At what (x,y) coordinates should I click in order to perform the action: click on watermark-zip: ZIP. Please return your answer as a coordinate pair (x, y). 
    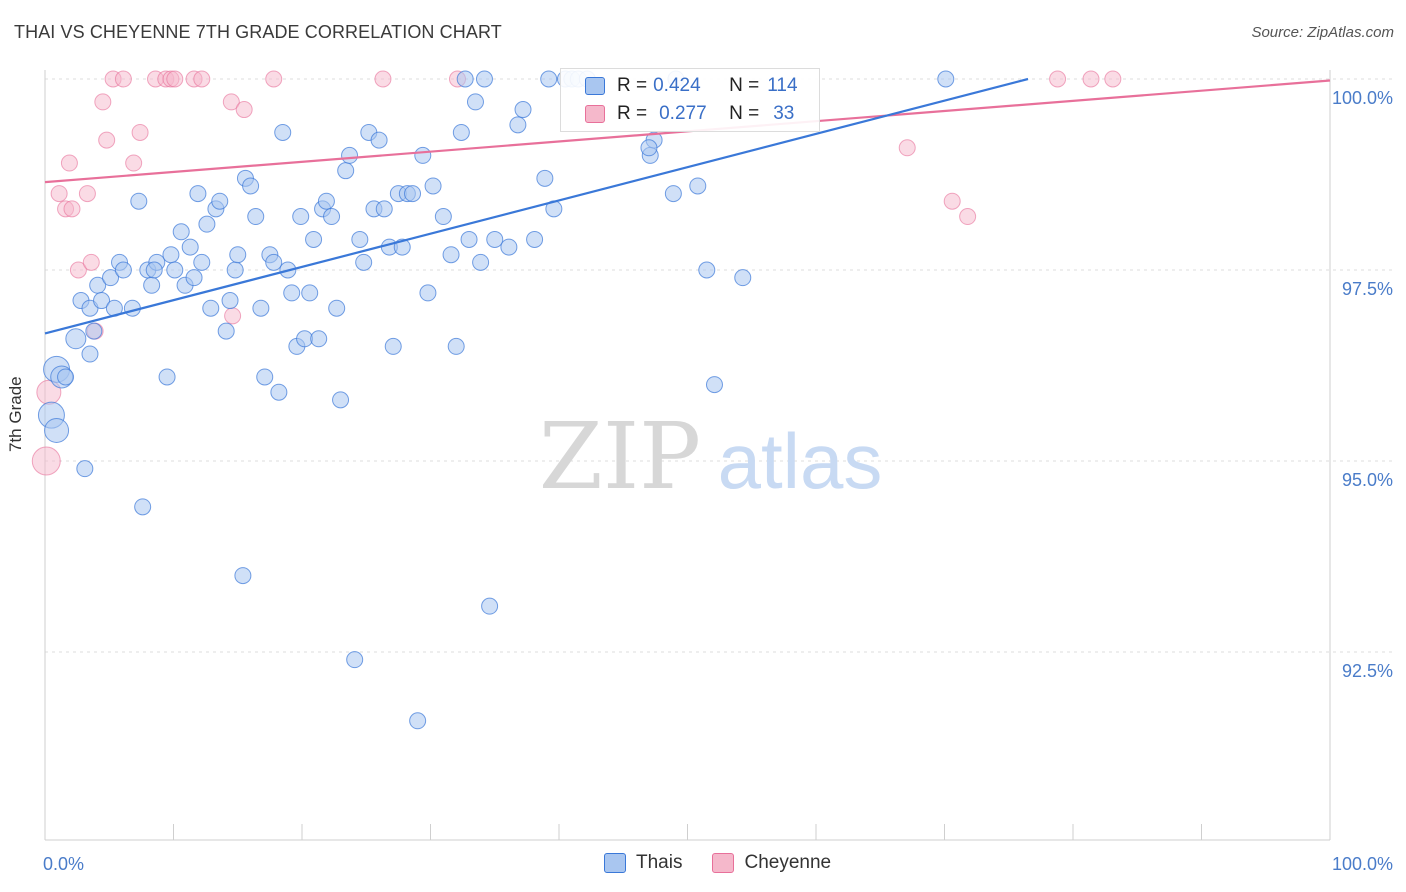
    Looking at the image, I should click on (620, 456).